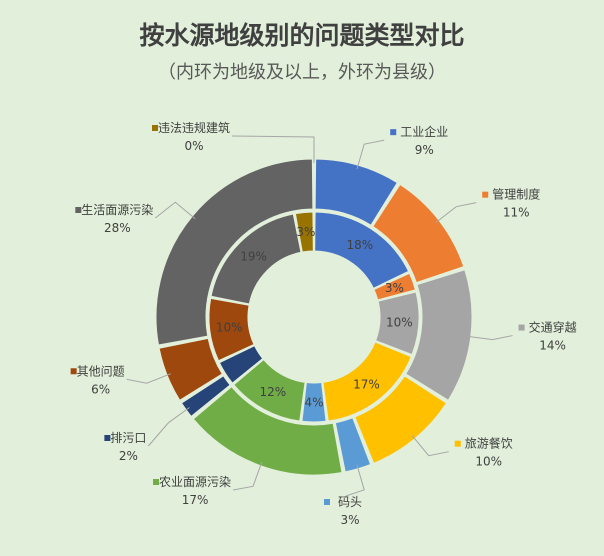 This screenshot has height=556, width=604. What do you see at coordinates (193, 146) in the screenshot?
I see `outer-data-label-9: 0%` at bounding box center [193, 146].